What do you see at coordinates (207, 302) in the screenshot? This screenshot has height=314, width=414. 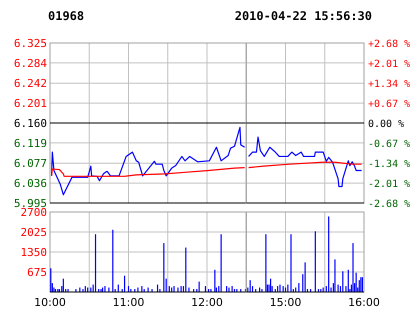 I see `x-tick-label: 12:00` at bounding box center [207, 302].